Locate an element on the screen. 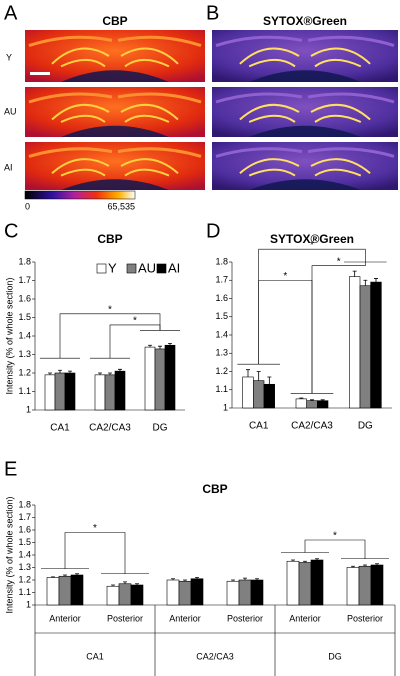 This screenshot has height=676, width=400. y-tick-label: 1.4 is located at coordinates (221, 334).